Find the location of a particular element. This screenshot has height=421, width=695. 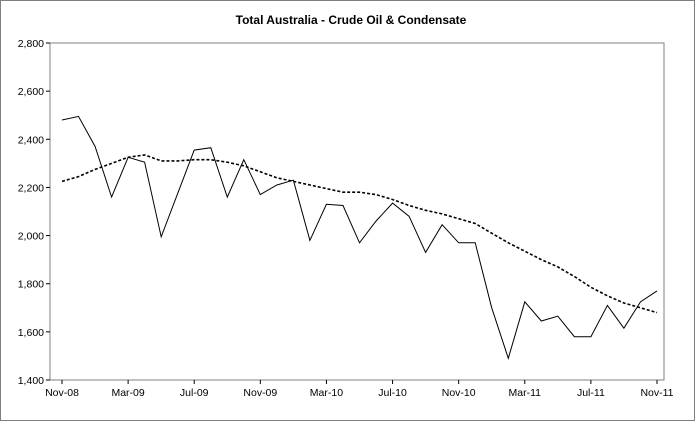

y-tick-label: 2,200 is located at coordinates (31, 188).